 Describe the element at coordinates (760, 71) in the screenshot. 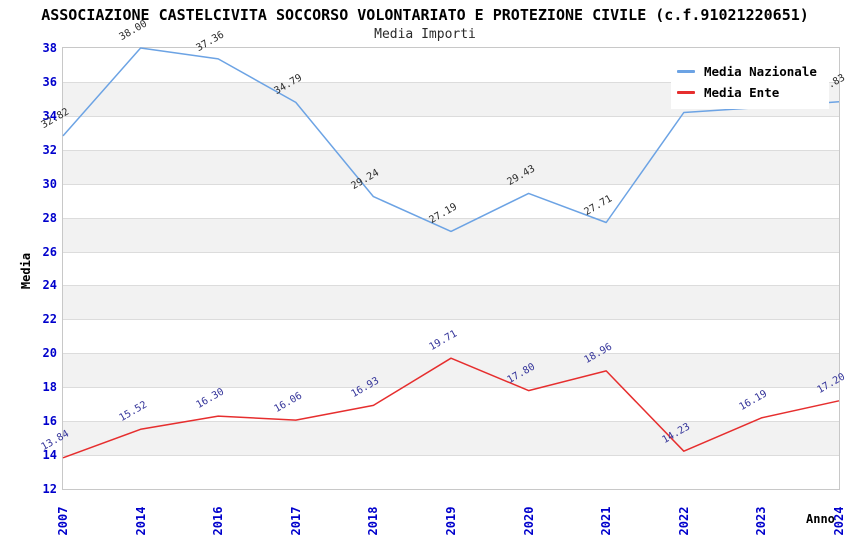

I see `legend-label-nazionale: Media Nazionale` at that location.